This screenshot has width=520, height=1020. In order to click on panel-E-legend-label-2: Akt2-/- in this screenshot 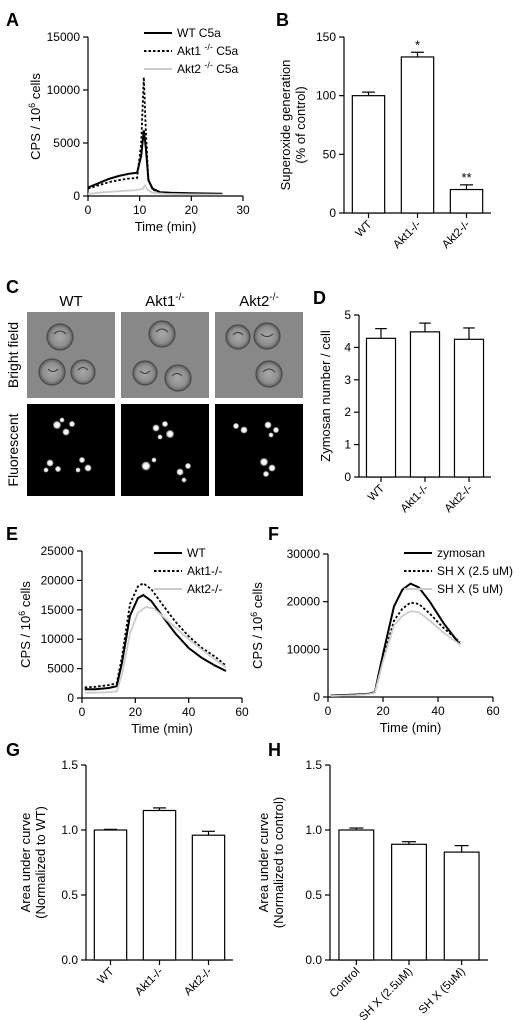, I will do `click(204, 589)`.